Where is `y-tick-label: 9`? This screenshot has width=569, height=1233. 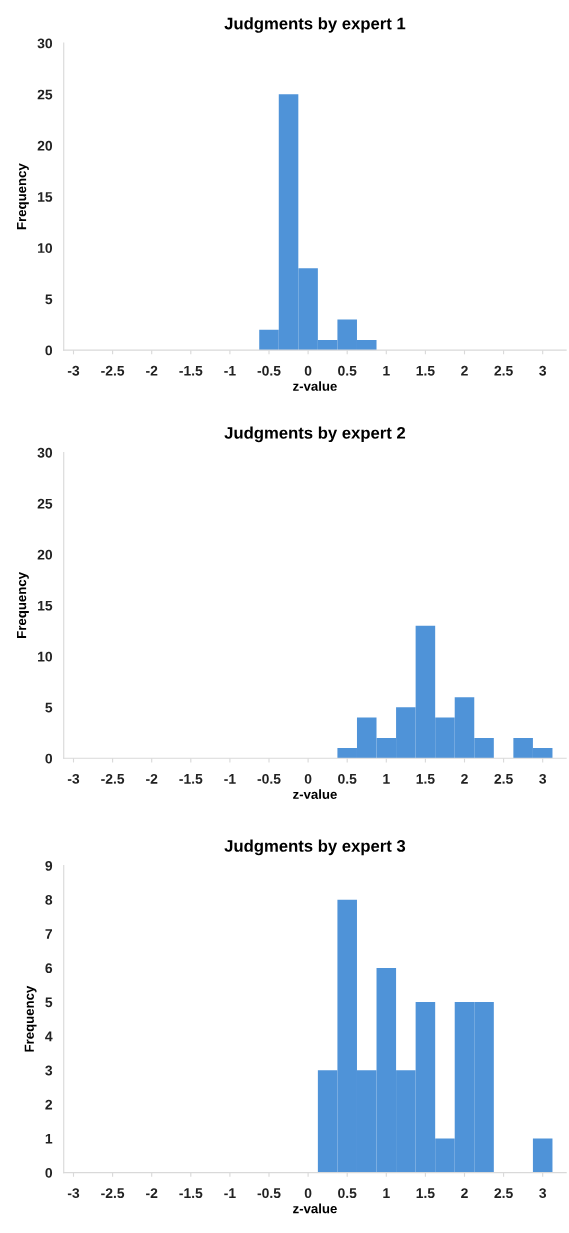
y-tick-label: 9 is located at coordinates (49, 865).